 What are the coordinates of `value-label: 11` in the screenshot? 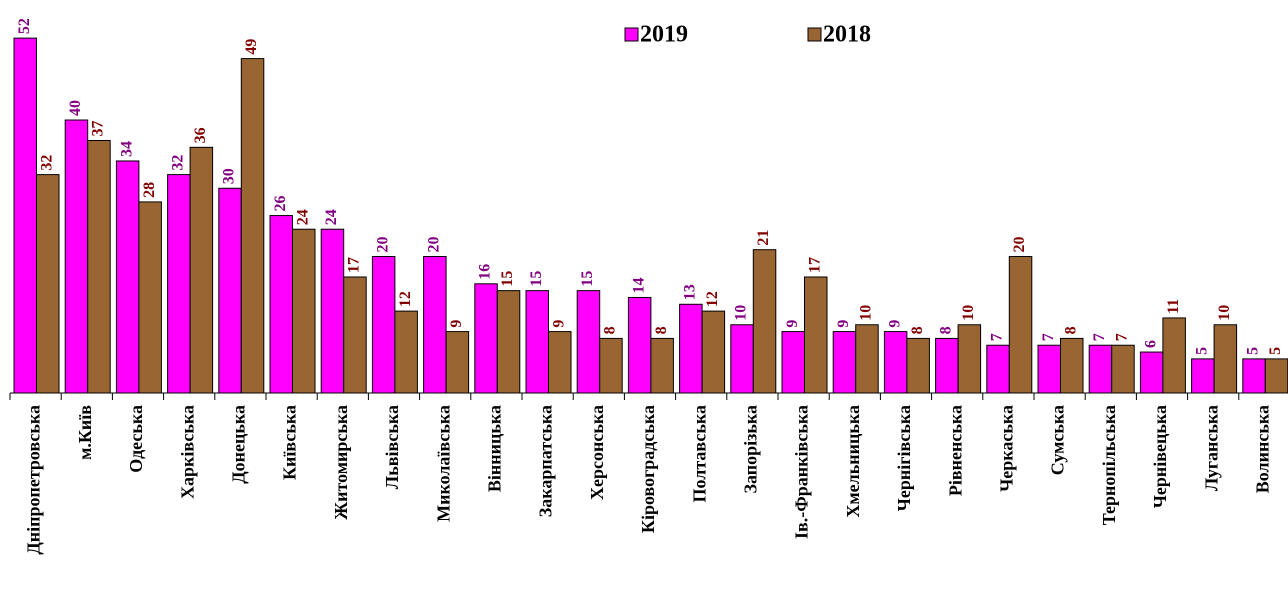 It's located at (1173, 306).